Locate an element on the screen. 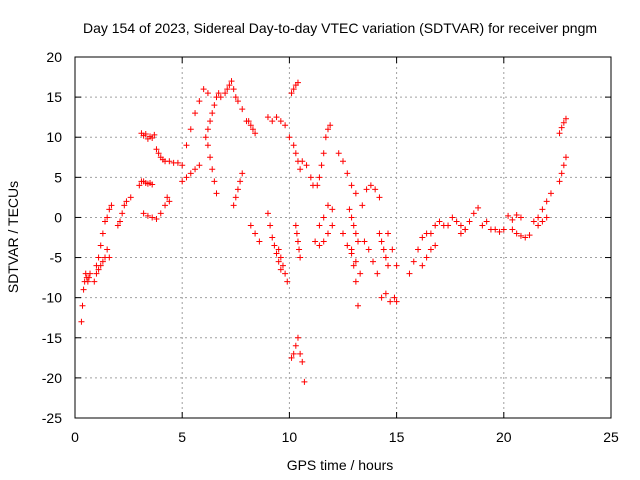 This screenshot has width=640, height=480. y-tick-label: 0 is located at coordinates (58, 217).